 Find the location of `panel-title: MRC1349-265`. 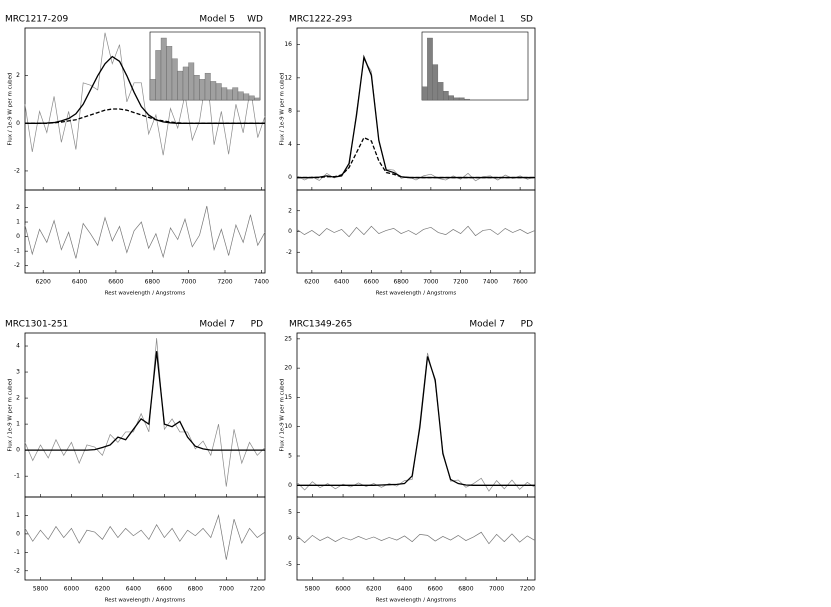

panel-title: MRC1349-265 is located at coordinates (320, 325).